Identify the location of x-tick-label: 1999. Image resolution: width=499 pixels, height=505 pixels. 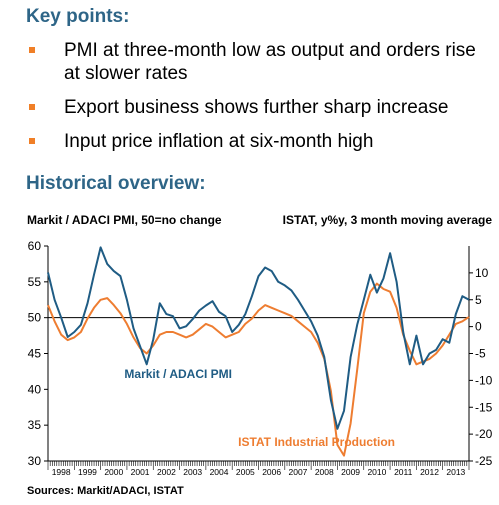
(87, 472).